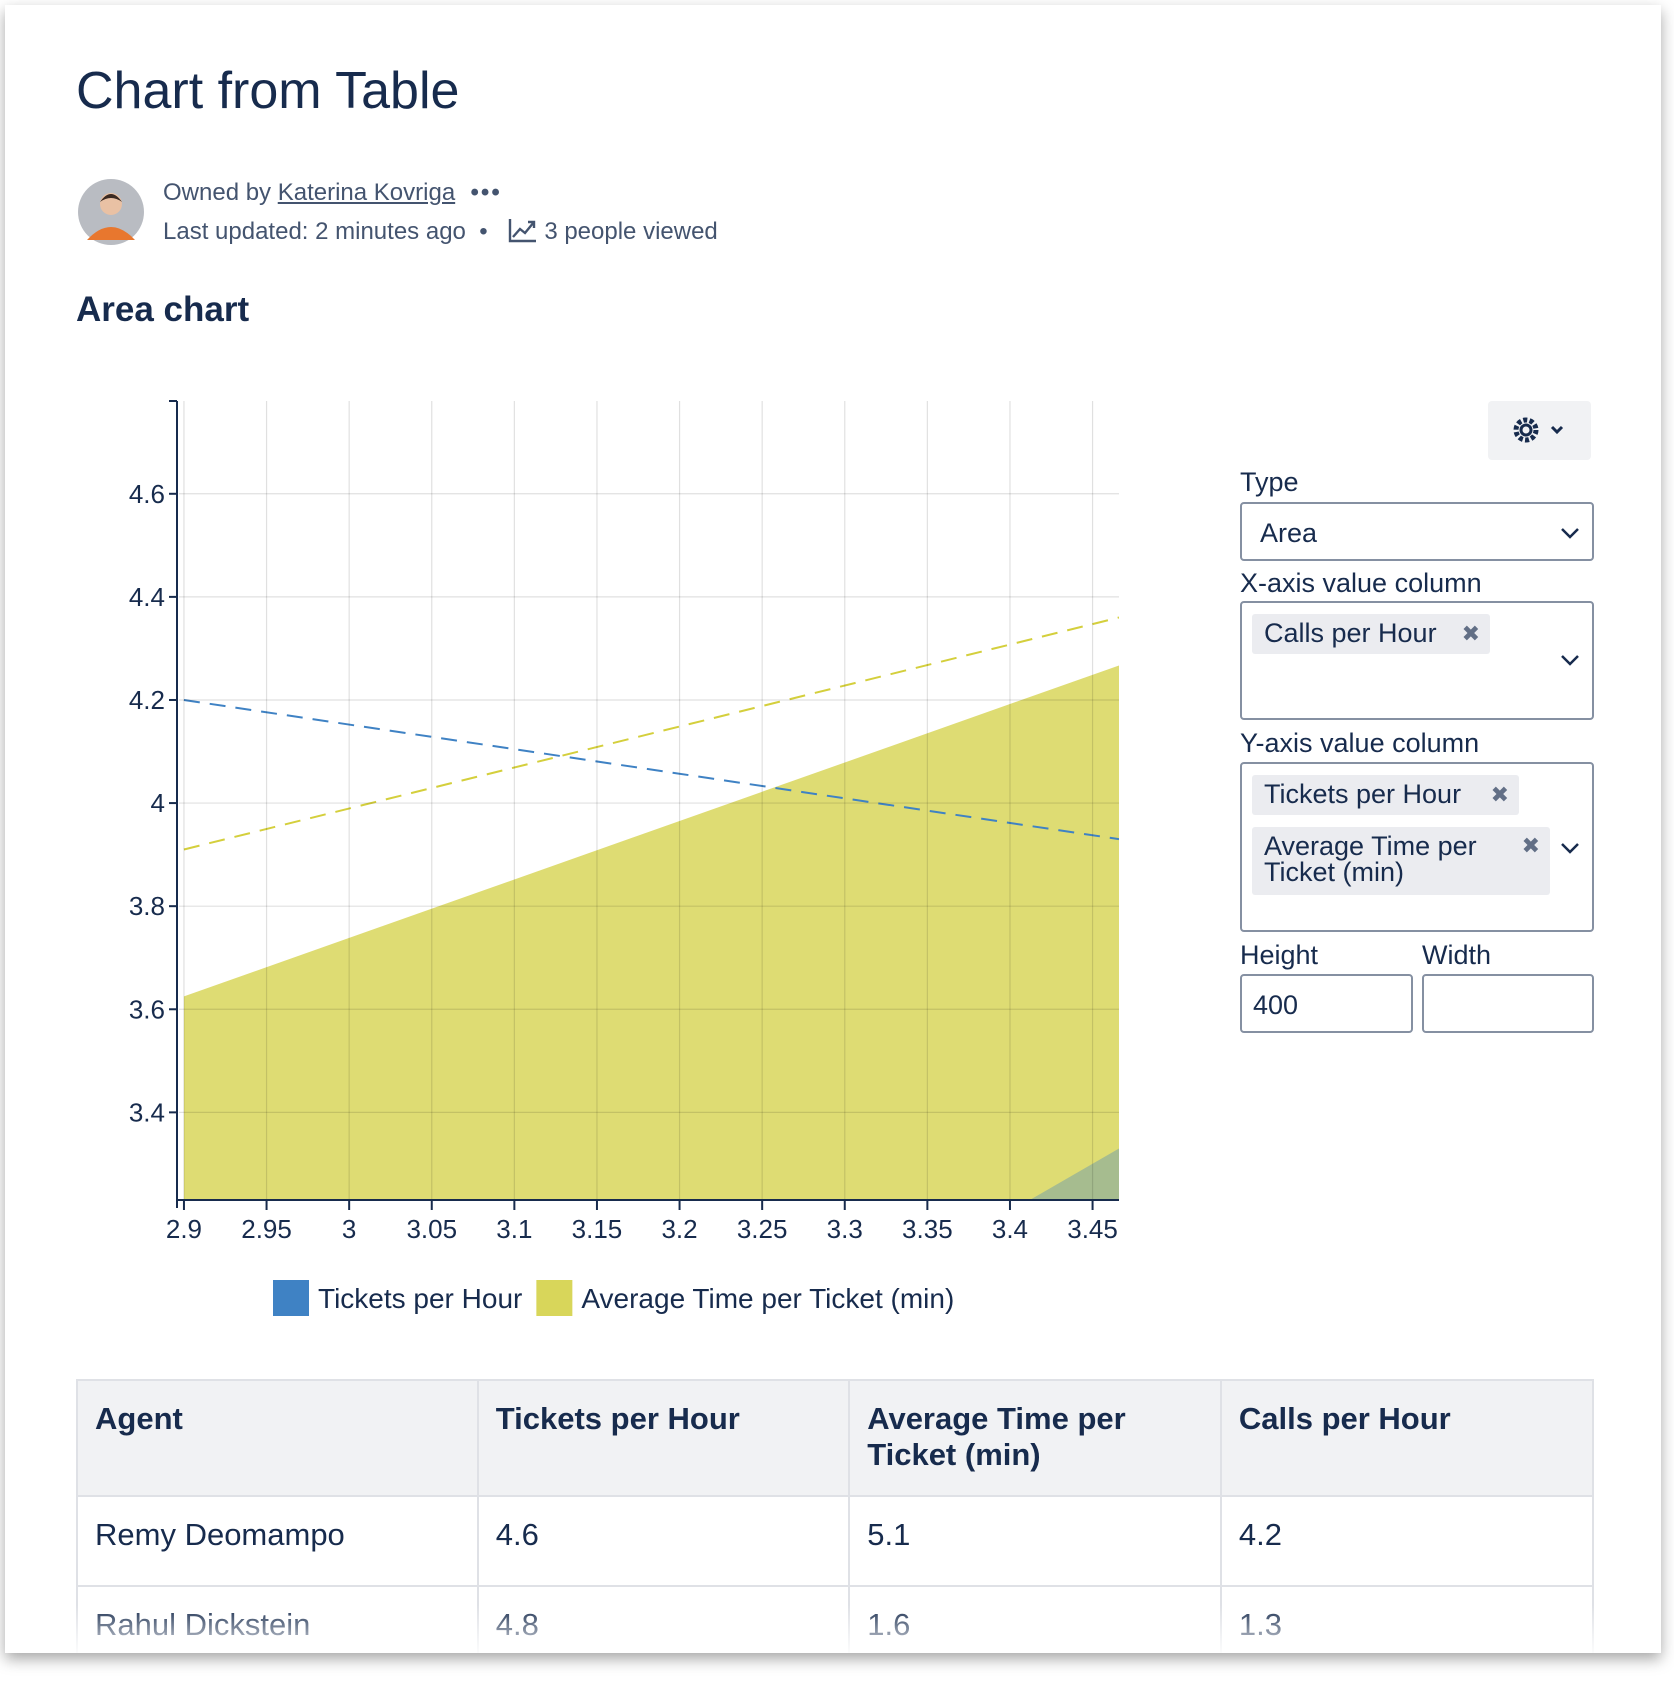 This screenshot has height=1699, width=1674. I want to click on x-tick-label: 3, so click(349, 1229).